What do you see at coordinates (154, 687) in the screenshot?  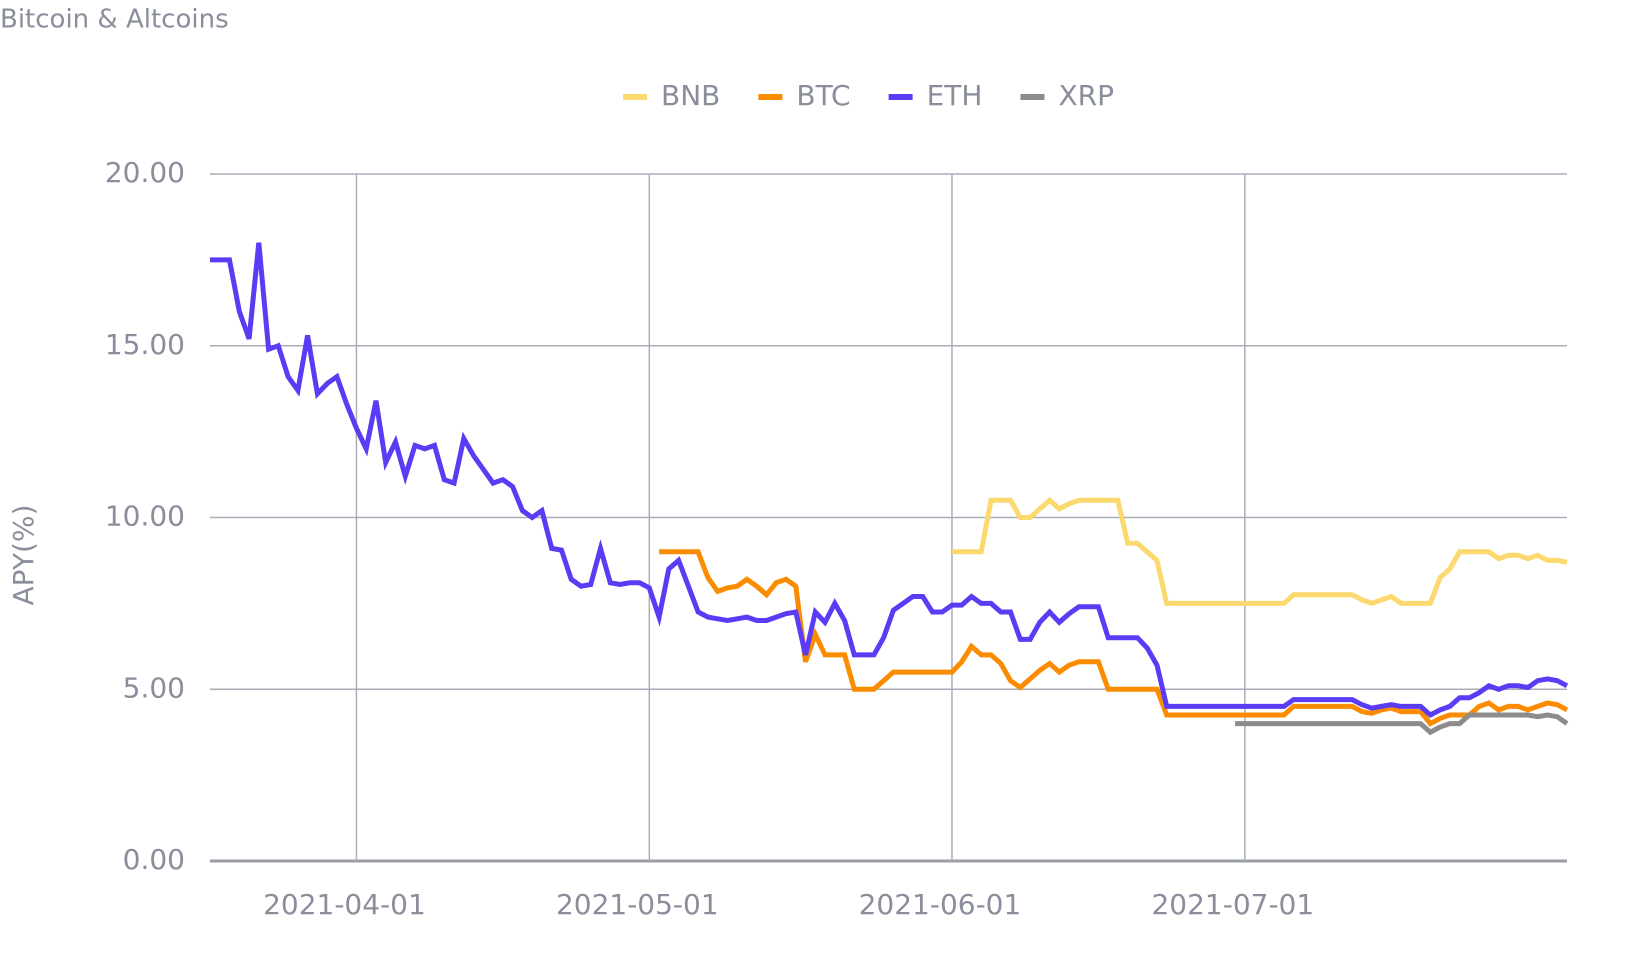 I see `y-tick-label: 5.00` at bounding box center [154, 687].